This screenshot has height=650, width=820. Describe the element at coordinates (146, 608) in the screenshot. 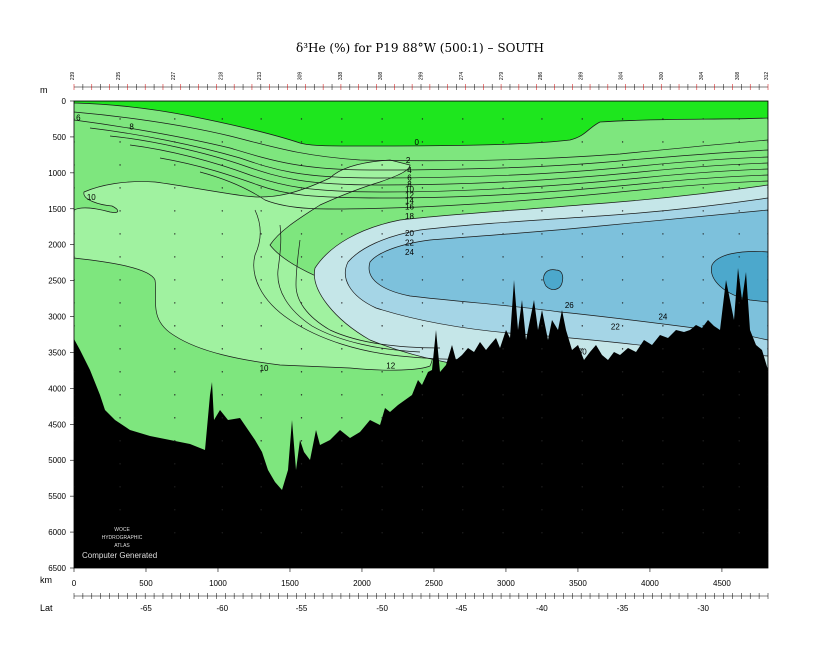

I see `lat-tick-label: -65` at that location.